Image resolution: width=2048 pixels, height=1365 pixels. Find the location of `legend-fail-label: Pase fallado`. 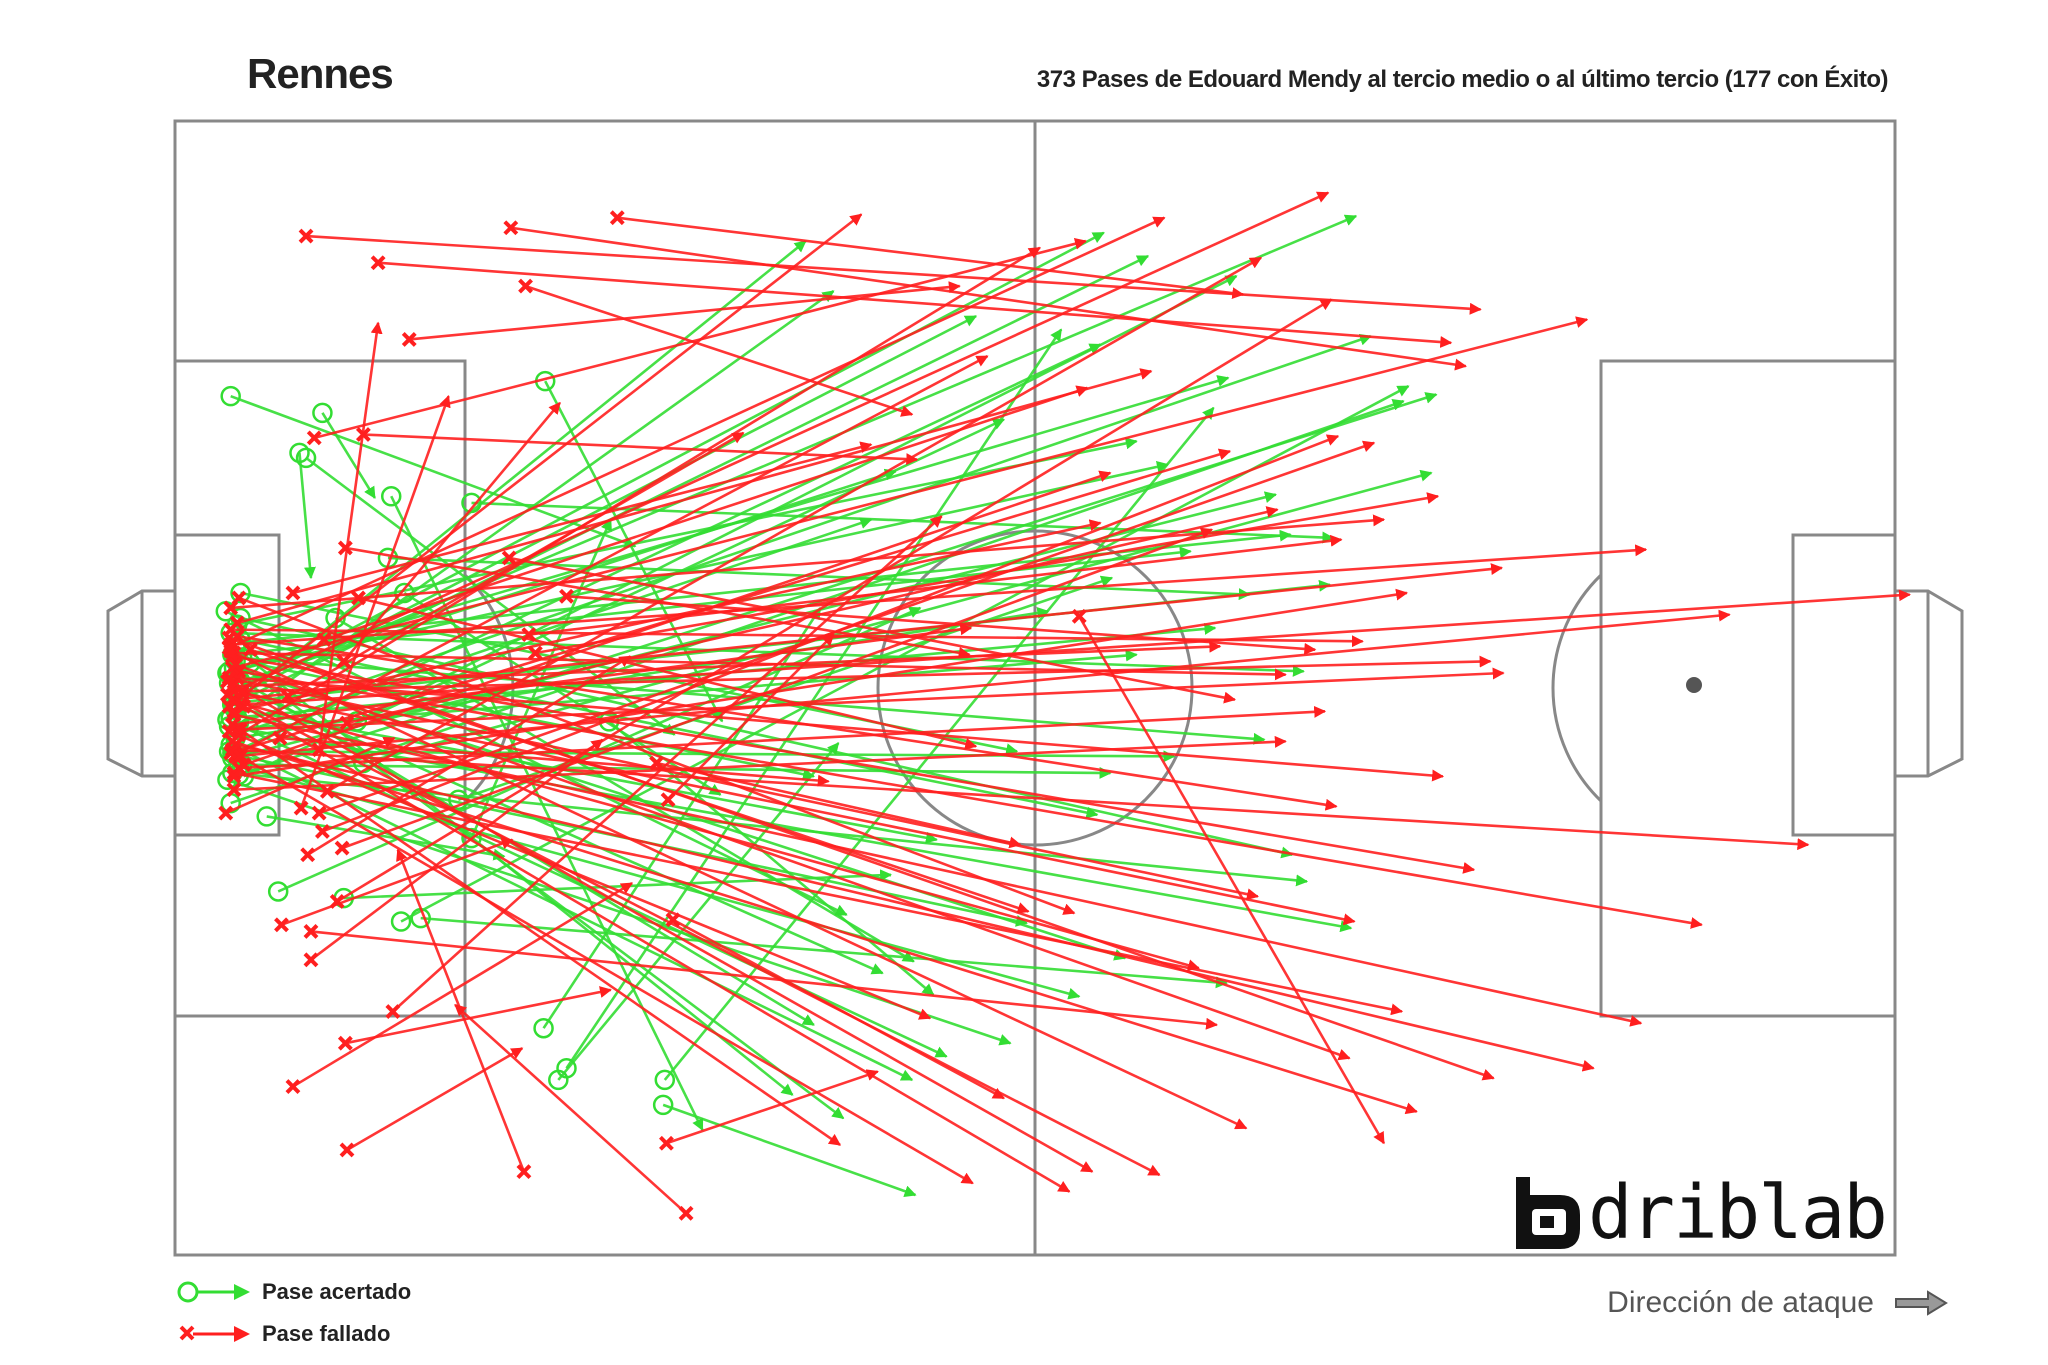

legend-fail-label: Pase fallado is located at coordinates (326, 1333).